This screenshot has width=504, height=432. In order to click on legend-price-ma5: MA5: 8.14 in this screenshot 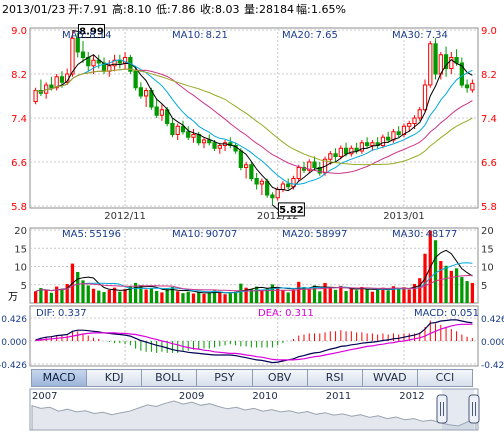, I will do `click(86, 35)`.